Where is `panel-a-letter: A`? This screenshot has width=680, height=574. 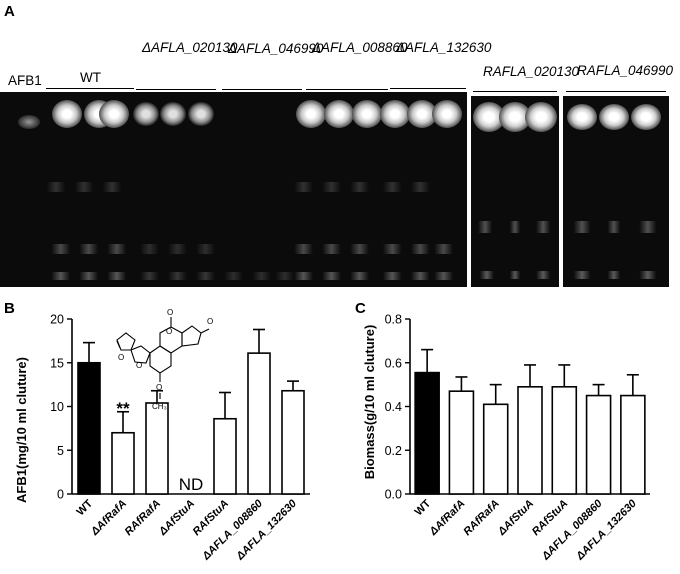 panel-a-letter: A is located at coordinates (9, 11).